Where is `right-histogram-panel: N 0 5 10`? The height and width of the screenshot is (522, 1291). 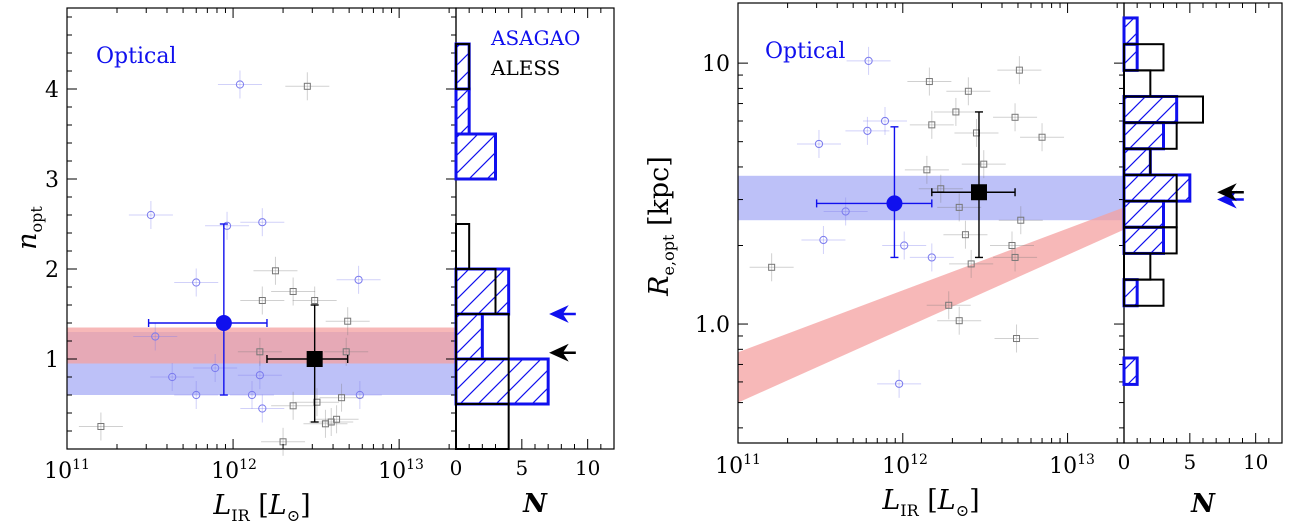 right-histogram-panel: N 0 5 10 is located at coordinates (1200, 260).